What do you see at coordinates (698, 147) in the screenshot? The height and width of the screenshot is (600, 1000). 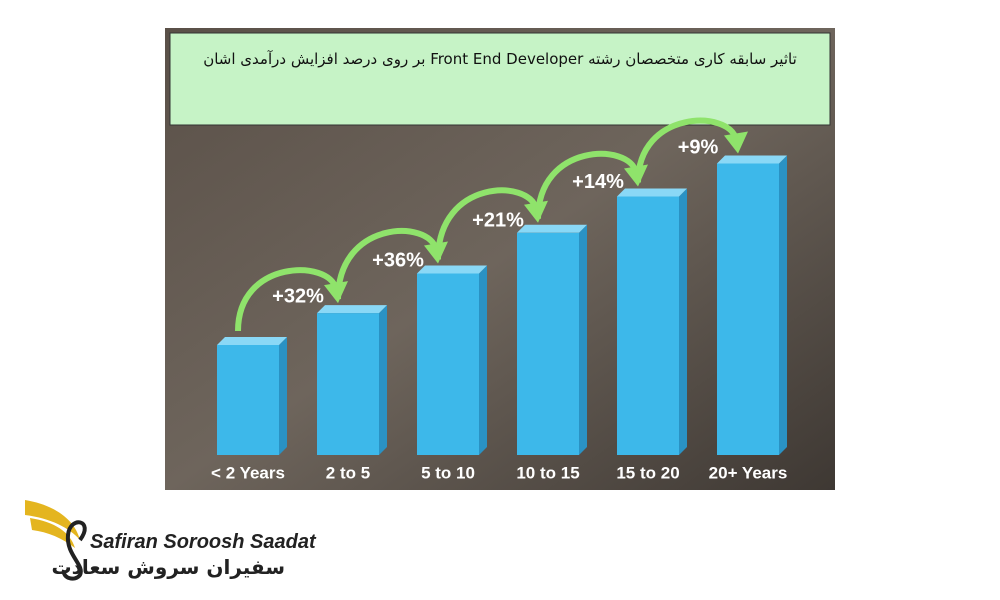 I see `increase-label: +9%` at bounding box center [698, 147].